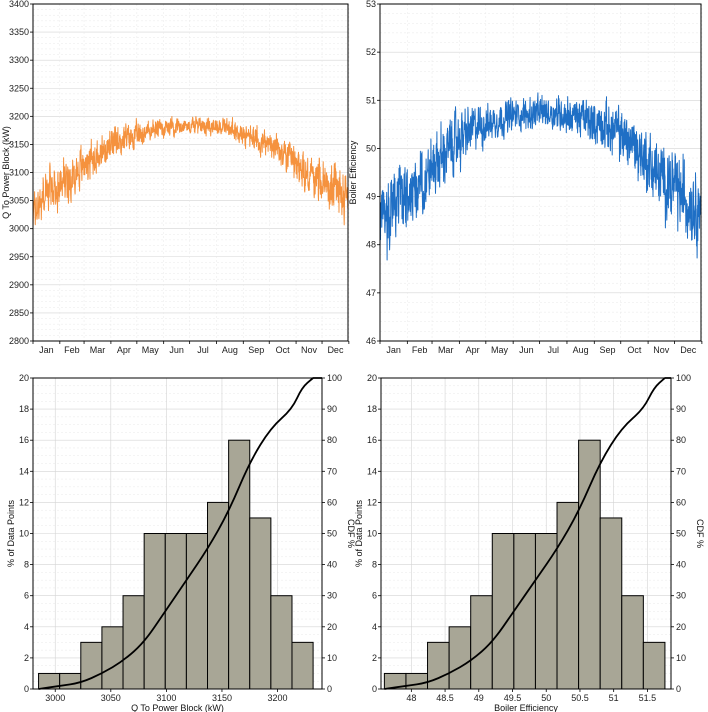 The height and width of the screenshot is (712, 708). I want to click on month-label: Mar, so click(446, 350).